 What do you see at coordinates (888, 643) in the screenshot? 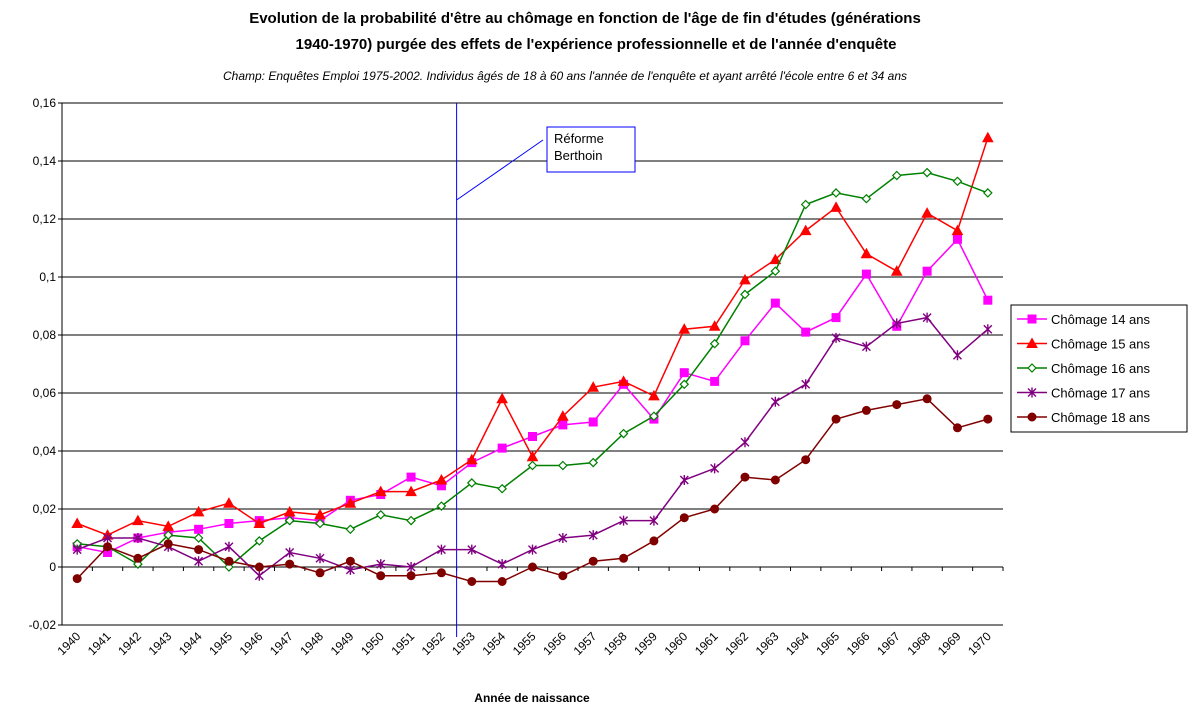
I see `x-tick-label: 1967` at bounding box center [888, 643].